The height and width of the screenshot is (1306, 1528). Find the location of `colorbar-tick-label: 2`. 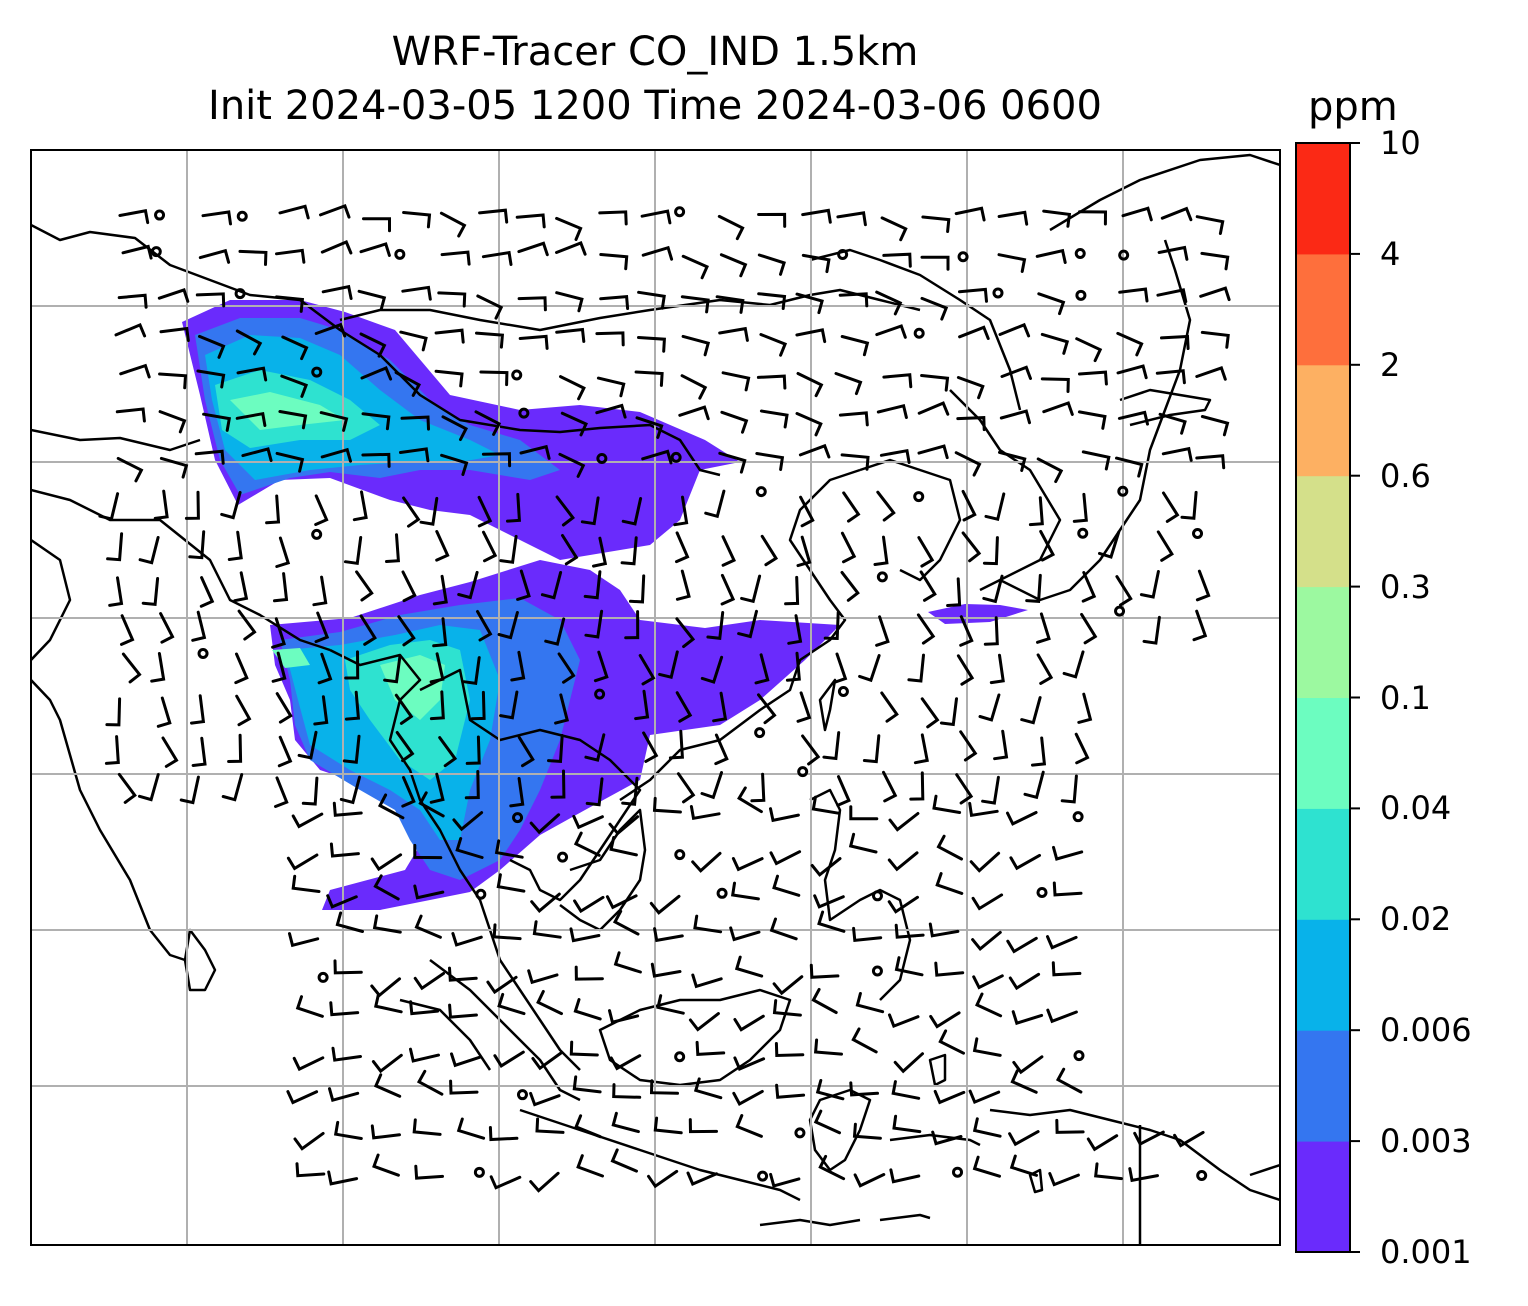

colorbar-tick-label: 2 is located at coordinates (1390, 364).